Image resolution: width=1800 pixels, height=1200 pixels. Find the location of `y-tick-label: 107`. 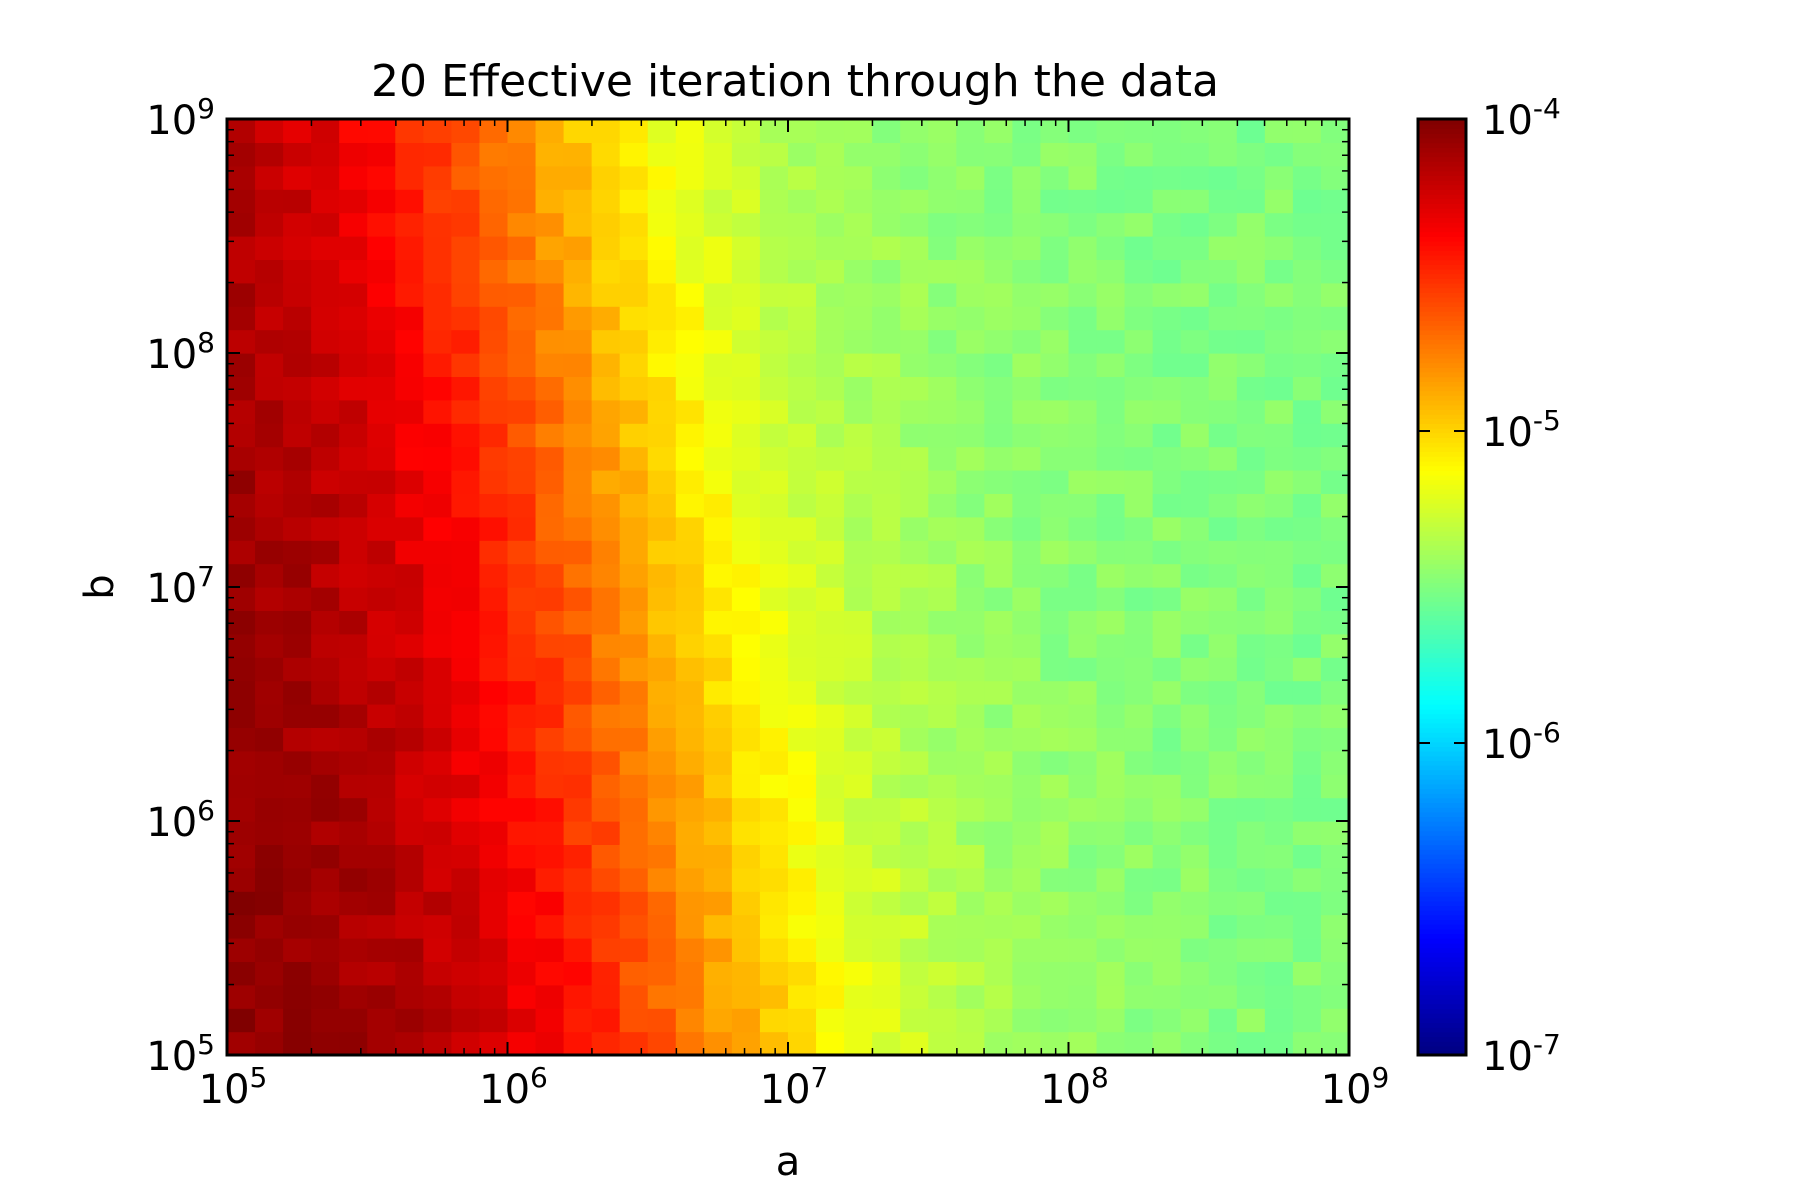

y-tick-label: 107 is located at coordinates (180, 586).